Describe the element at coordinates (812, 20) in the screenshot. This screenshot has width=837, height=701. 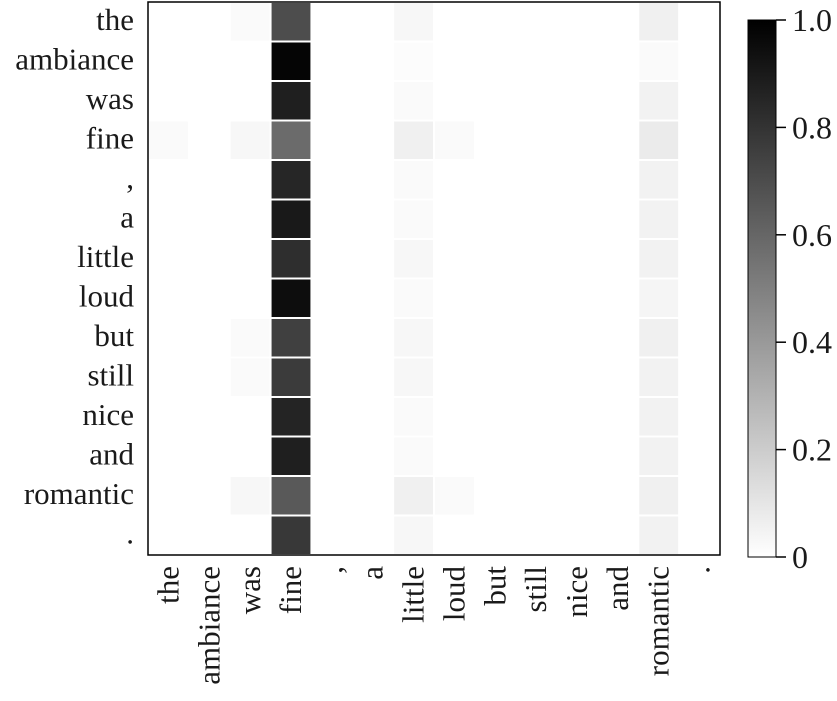
I see `colorbar-tick-label: 1.0` at that location.